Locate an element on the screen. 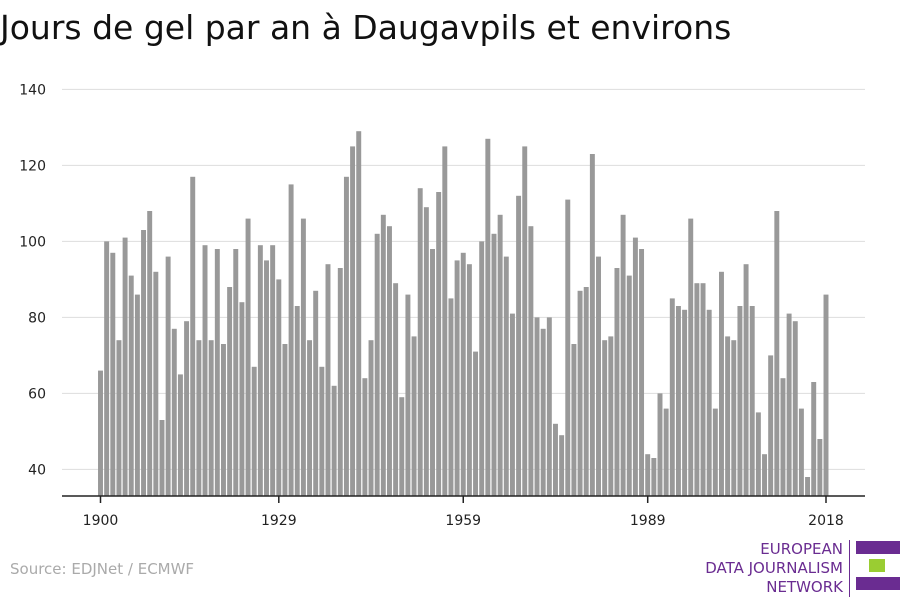 Image resolution: width=900 pixels, height=600 pixels. y-tick-label: 140 is located at coordinates (32, 90).